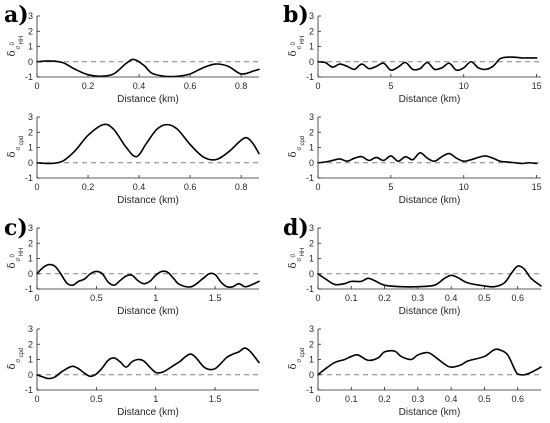  Describe the element at coordinates (16, 15) in the screenshot. I see `panel-label: a)` at that location.